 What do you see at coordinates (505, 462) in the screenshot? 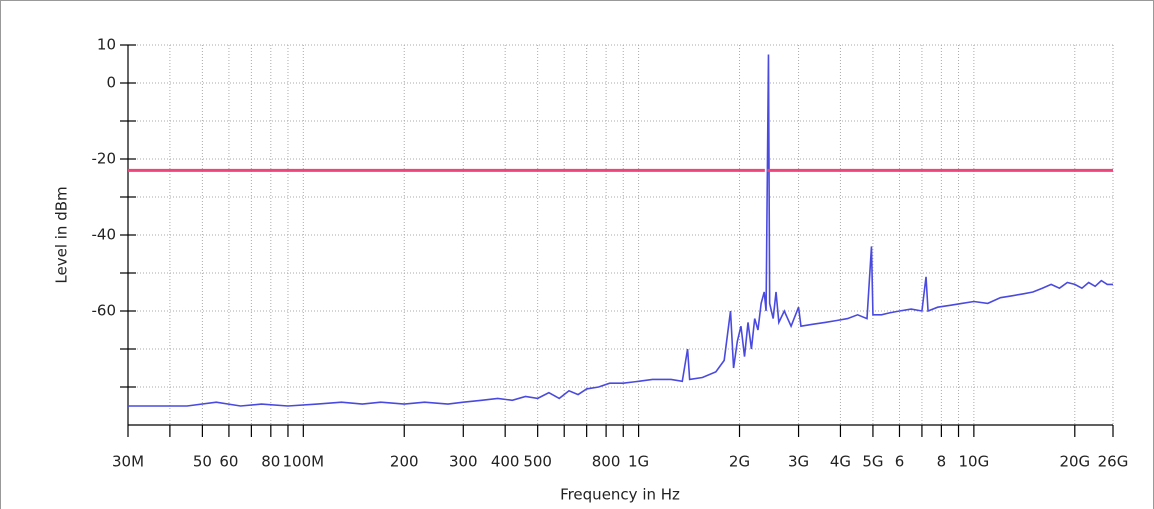
I see `x-tick-label: 400` at bounding box center [505, 462].